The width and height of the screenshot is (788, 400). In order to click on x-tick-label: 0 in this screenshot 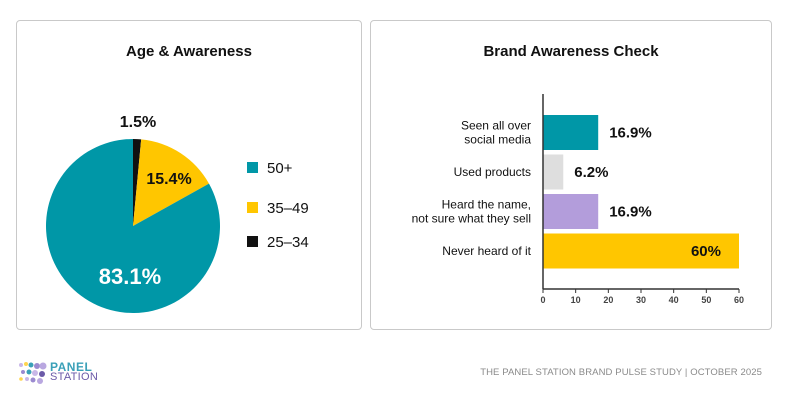, I will do `click(542, 300)`.